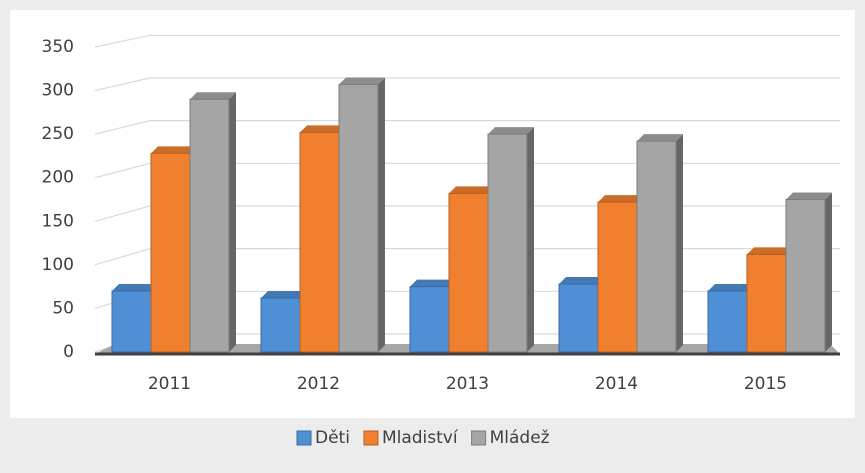 The height and width of the screenshot is (473, 865). What do you see at coordinates (616, 384) in the screenshot?
I see `x-tick-label: 2014` at bounding box center [616, 384].